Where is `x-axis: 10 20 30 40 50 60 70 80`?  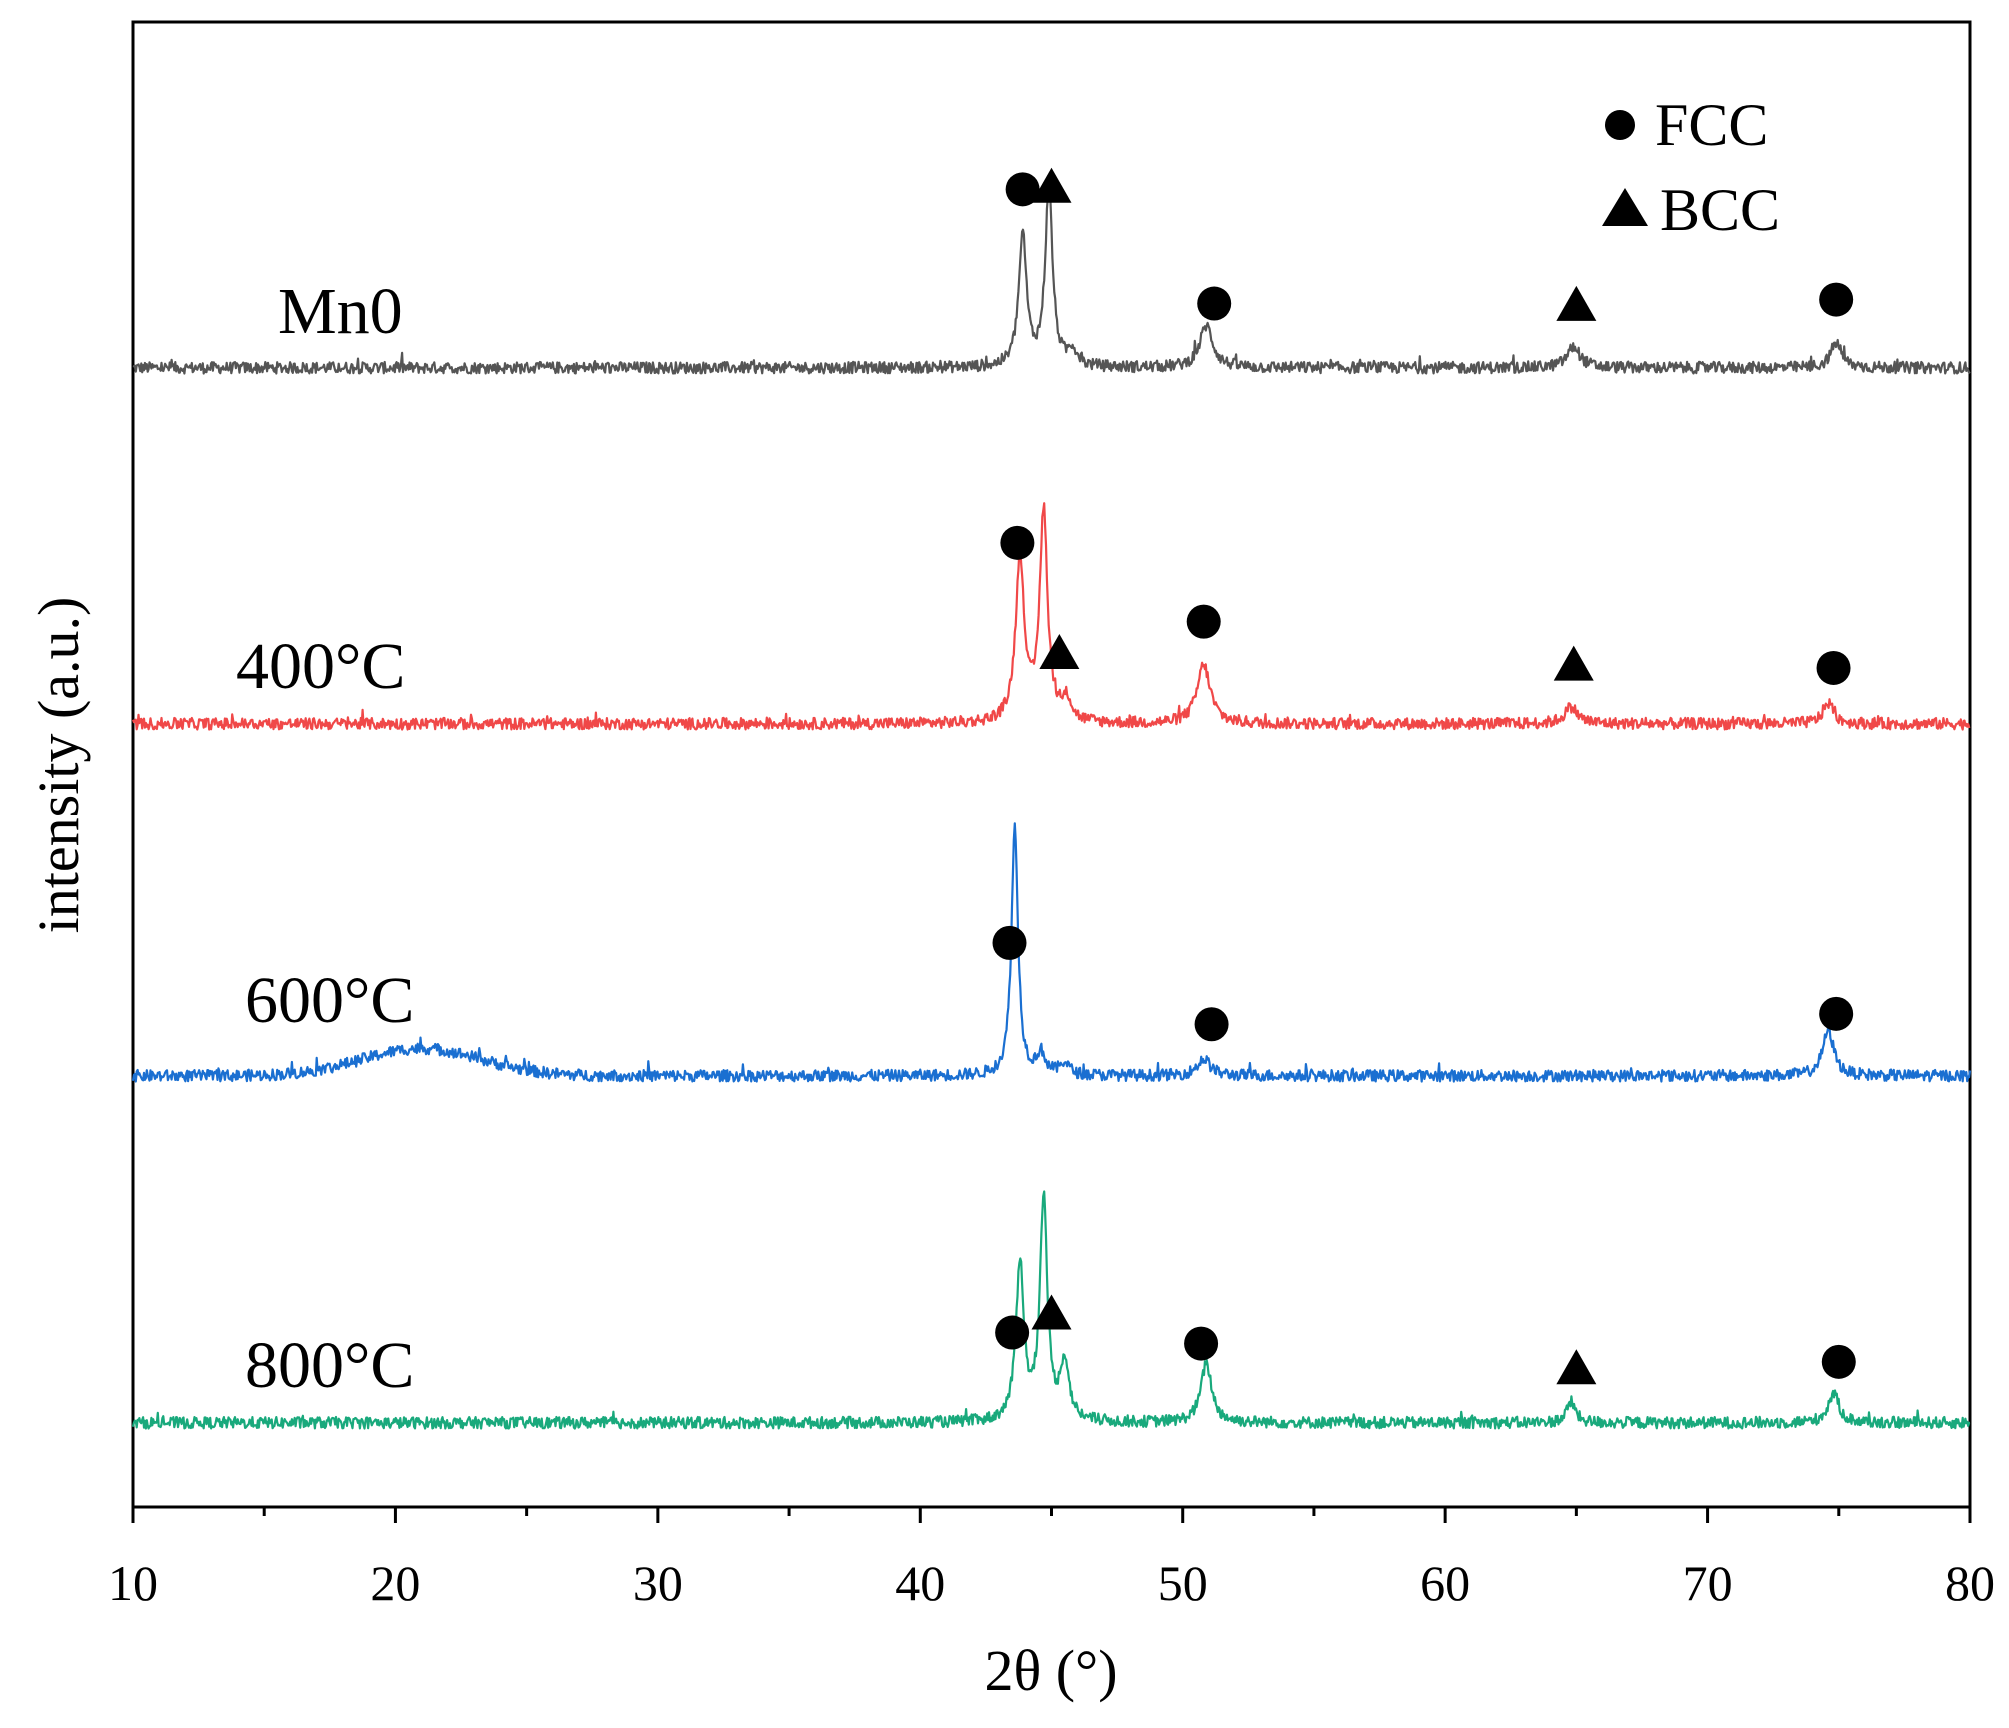 x-axis: 10 20 30 40 50 60 70 80 is located at coordinates (1051, 1559).